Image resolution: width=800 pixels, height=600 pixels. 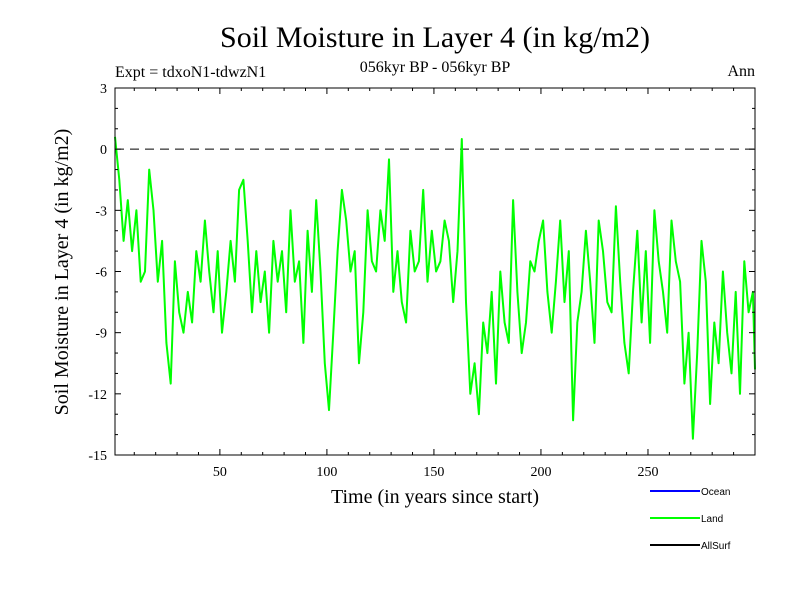 I want to click on x-tick-label: 50, so click(x=220, y=472).